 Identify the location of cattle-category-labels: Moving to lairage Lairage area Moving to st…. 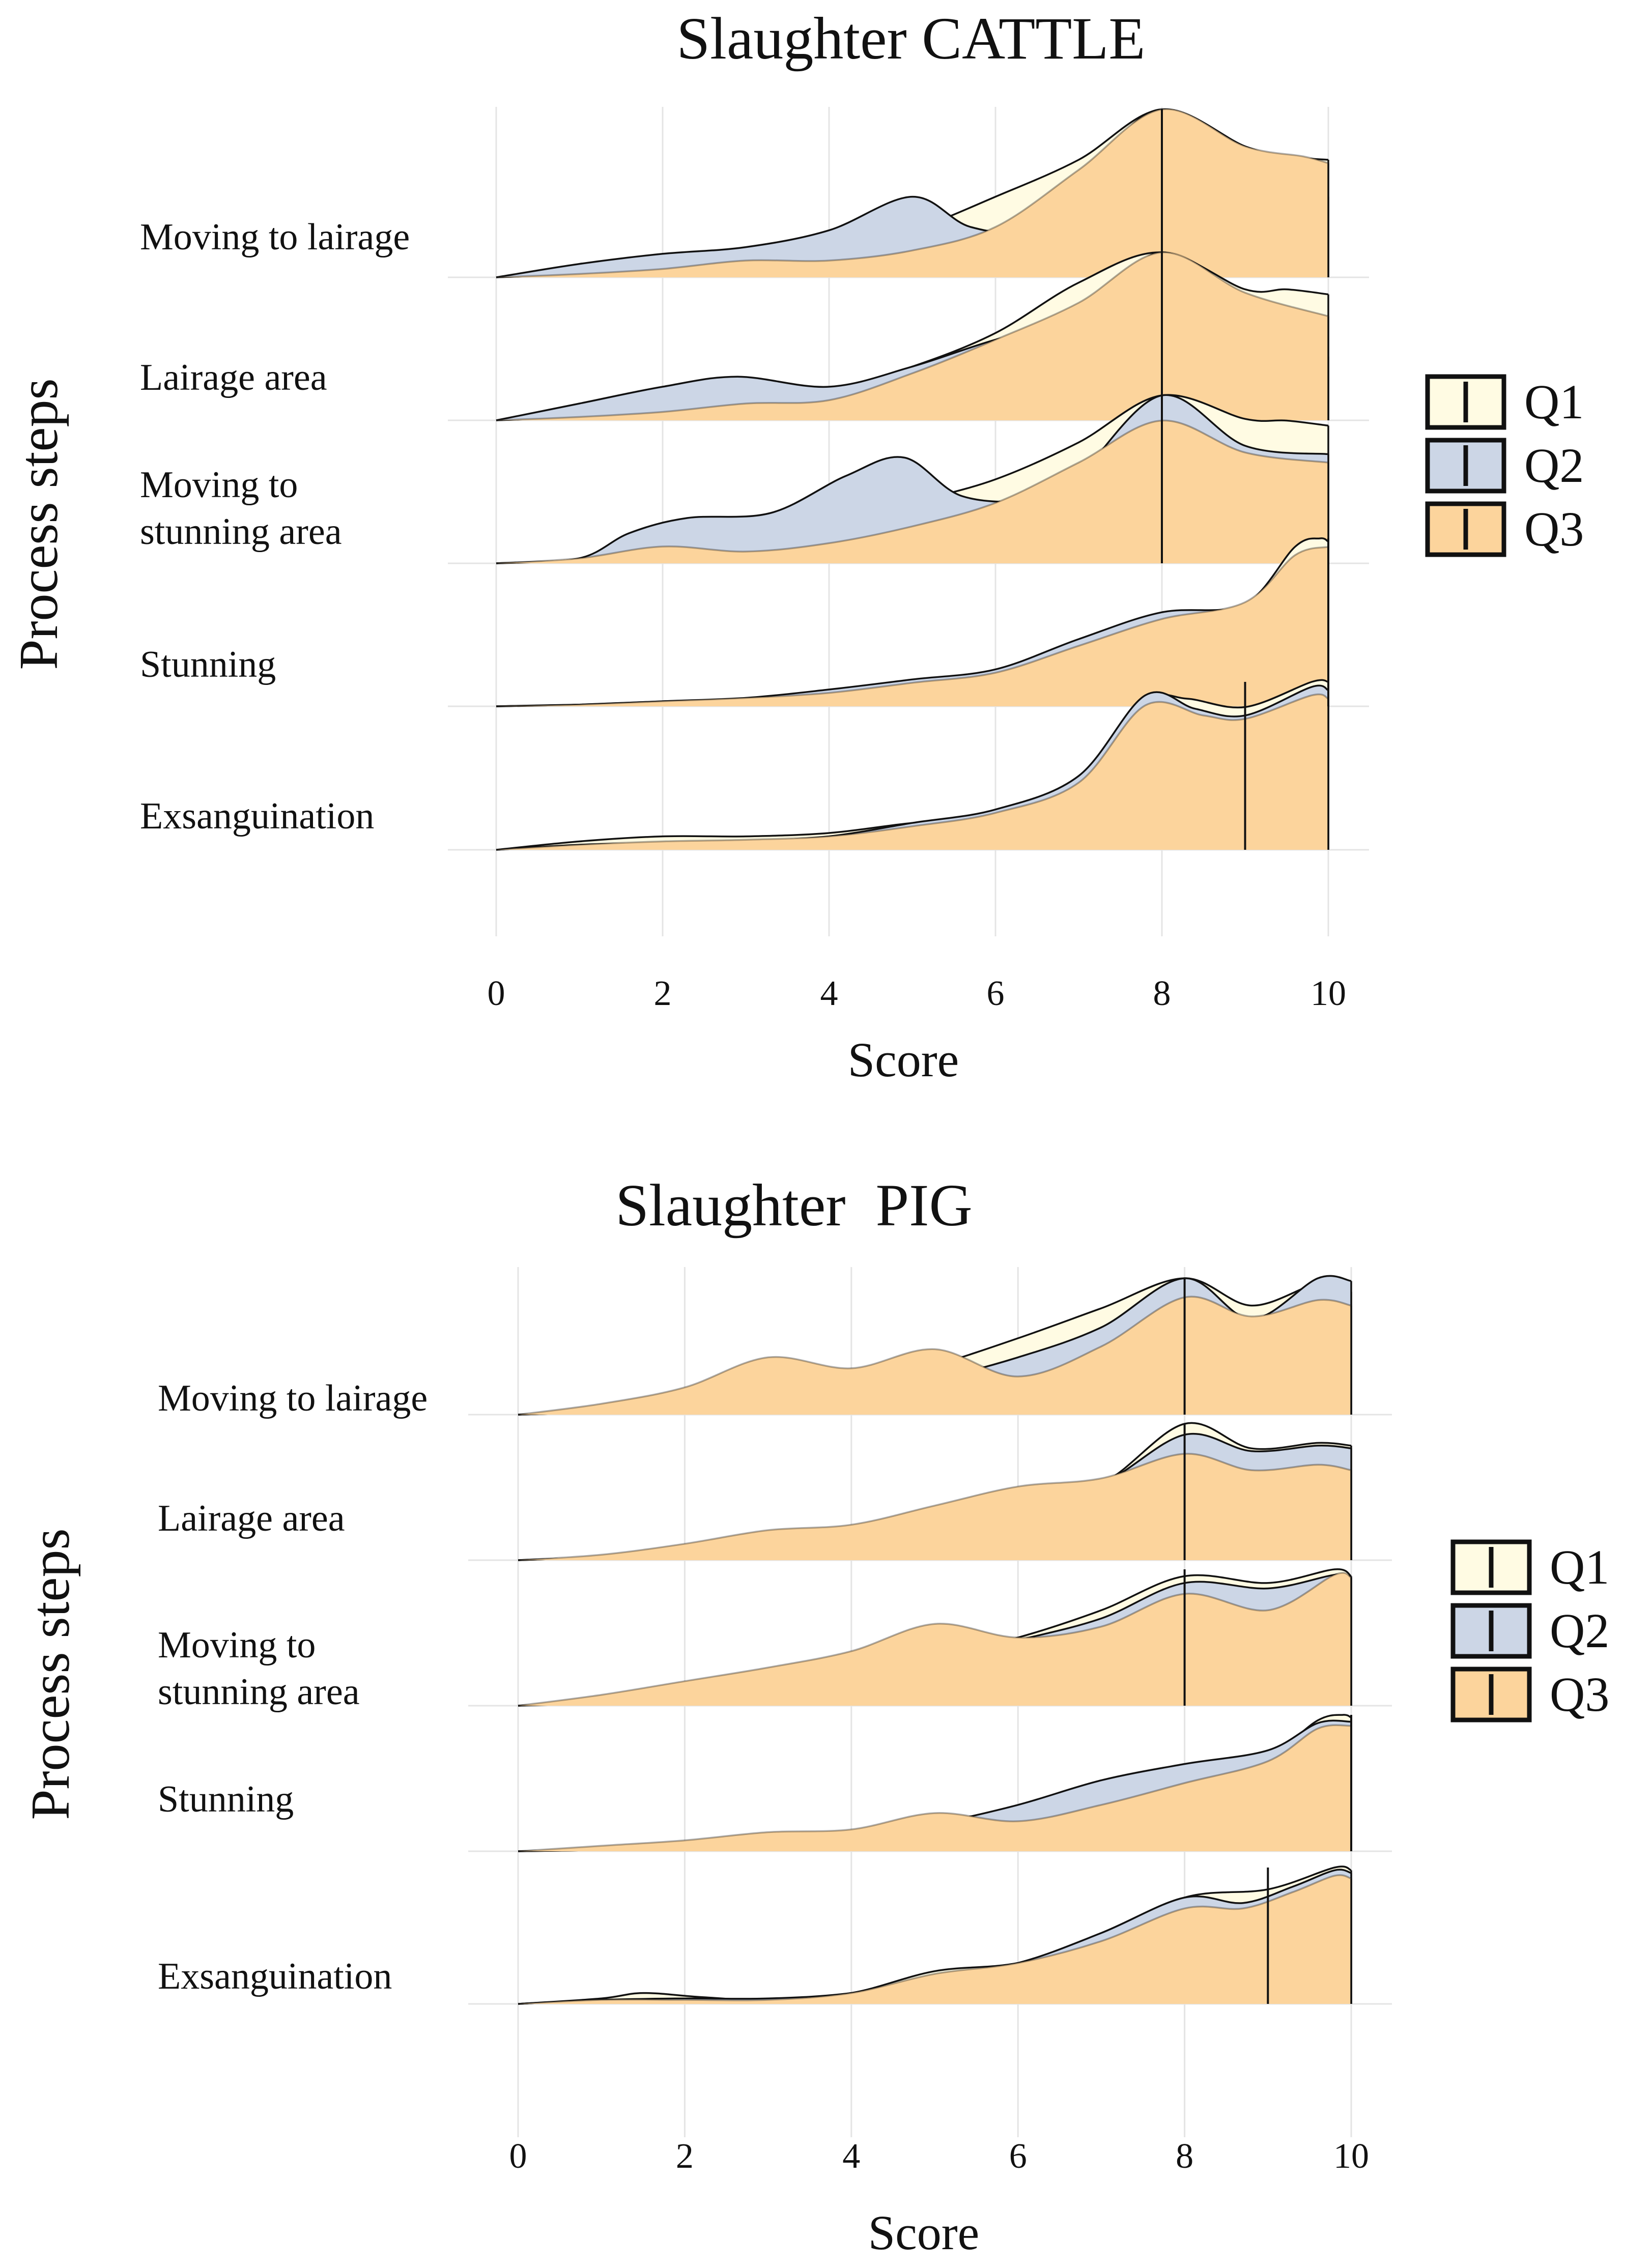
(275, 527).